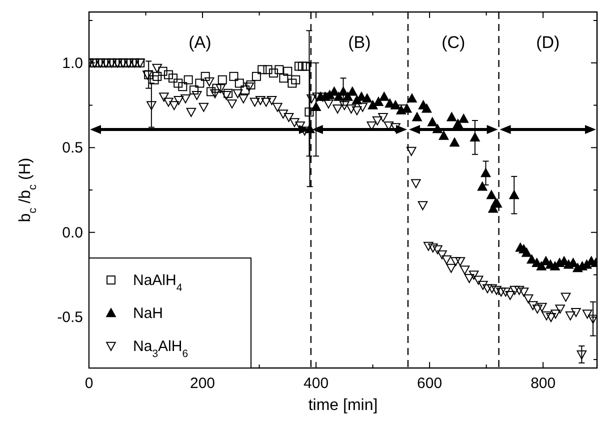 The image size is (598, 426). What do you see at coordinates (72, 63) in the screenshot?
I see `y-tick-label: 1.0` at bounding box center [72, 63].